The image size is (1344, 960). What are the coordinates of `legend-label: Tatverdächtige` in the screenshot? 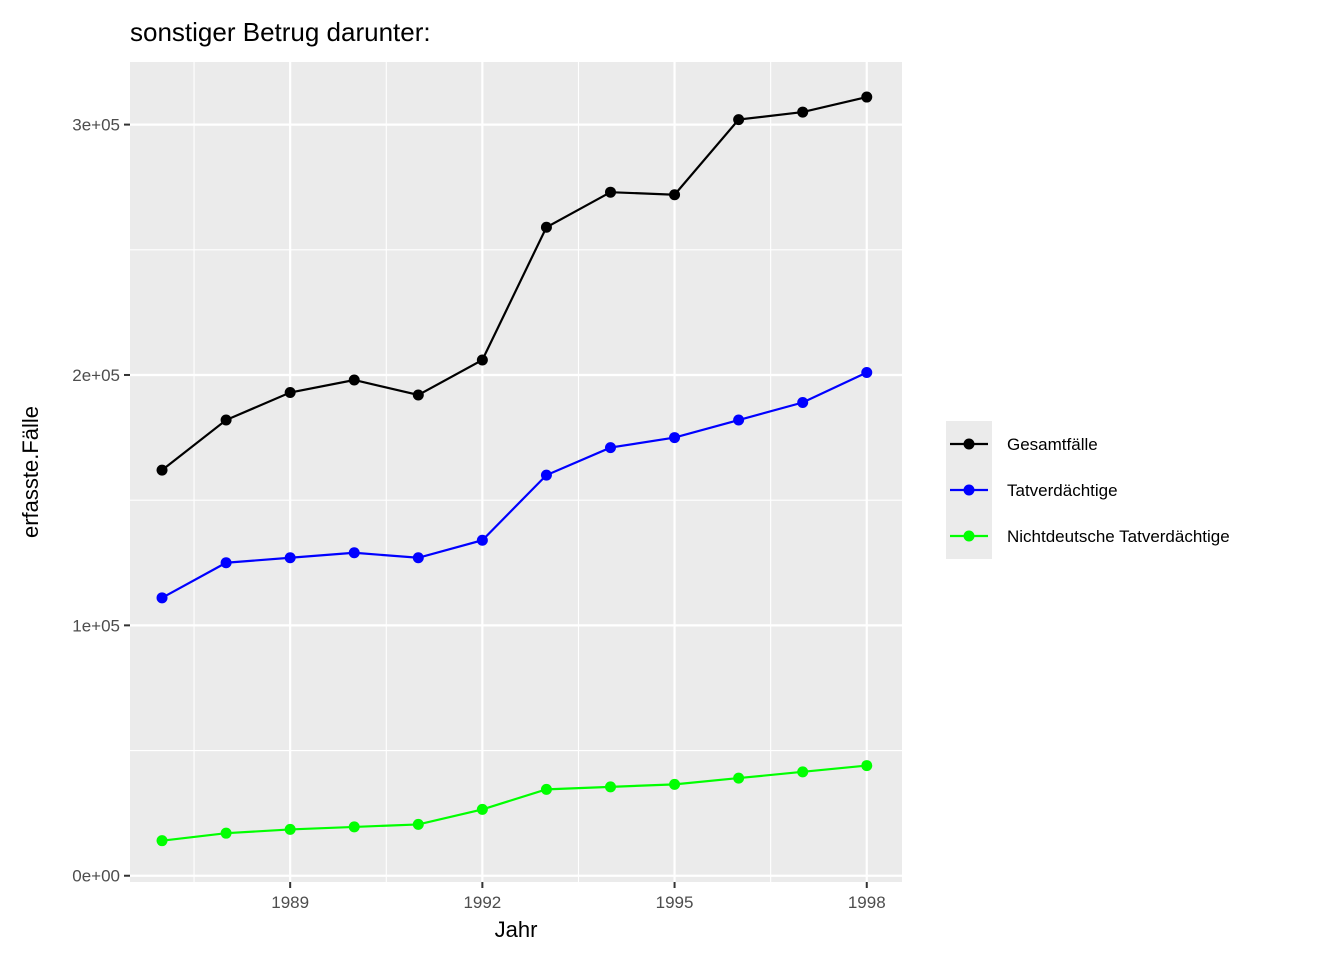 It's located at (1062, 490).